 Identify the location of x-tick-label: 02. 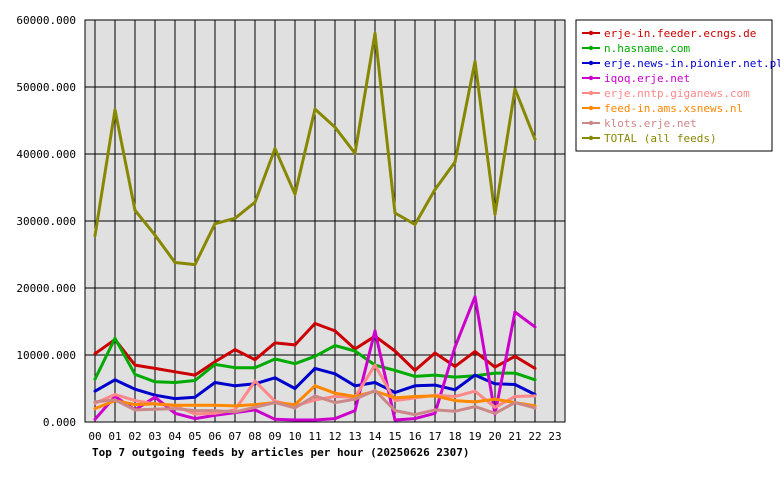
(134, 436).